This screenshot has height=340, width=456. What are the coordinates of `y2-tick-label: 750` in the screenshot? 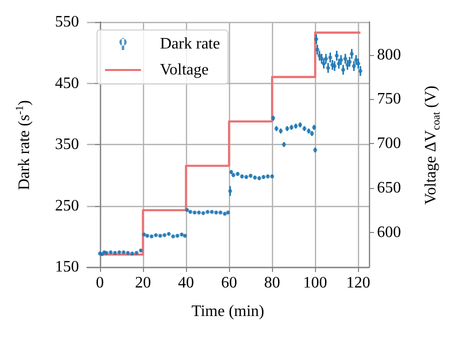 It's located at (389, 99).